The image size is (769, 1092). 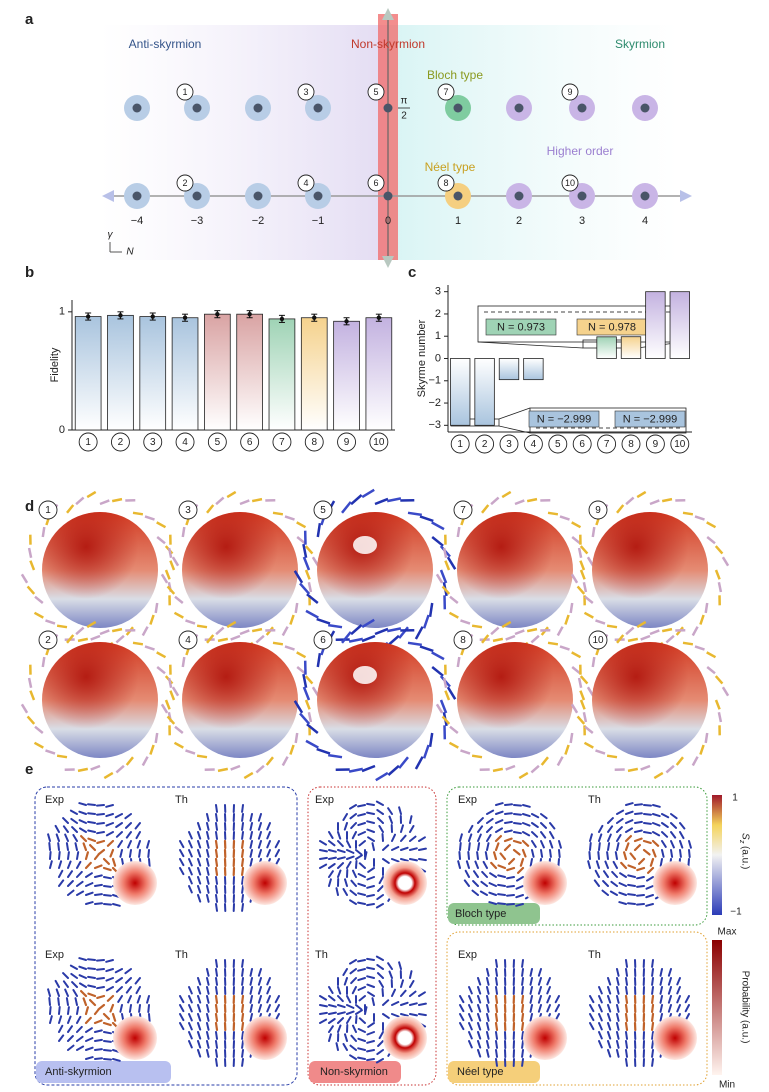 I want to click on spin-field-core, so click(x=639, y=1013).